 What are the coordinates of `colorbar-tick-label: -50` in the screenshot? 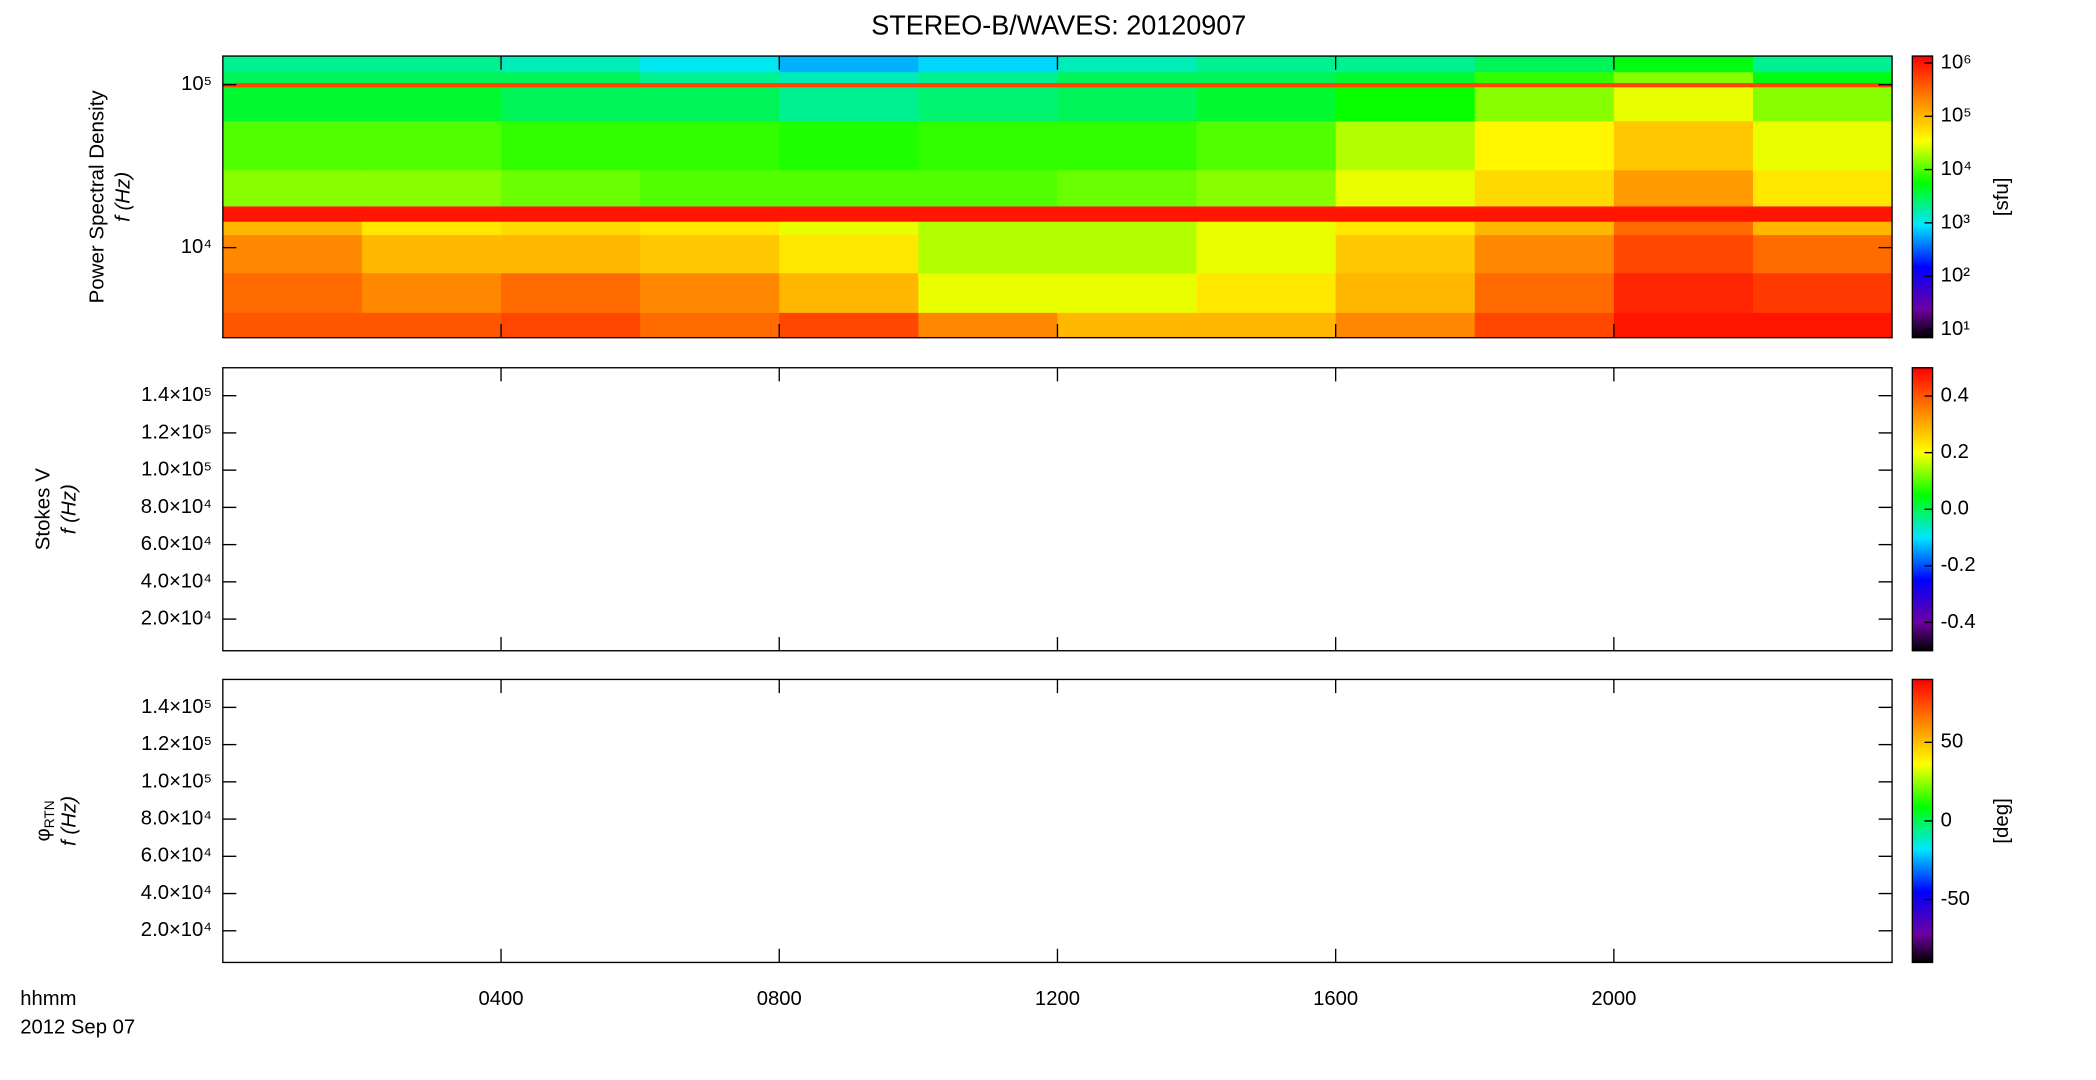 It's located at (1955, 899).